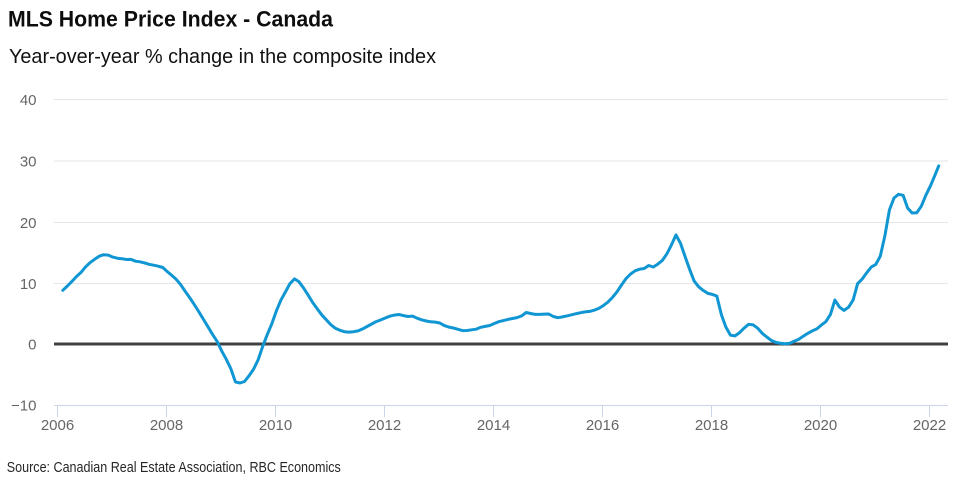 This screenshot has height=491, width=960. What do you see at coordinates (929, 425) in the screenshot?
I see `svg-text: 2022` at bounding box center [929, 425].